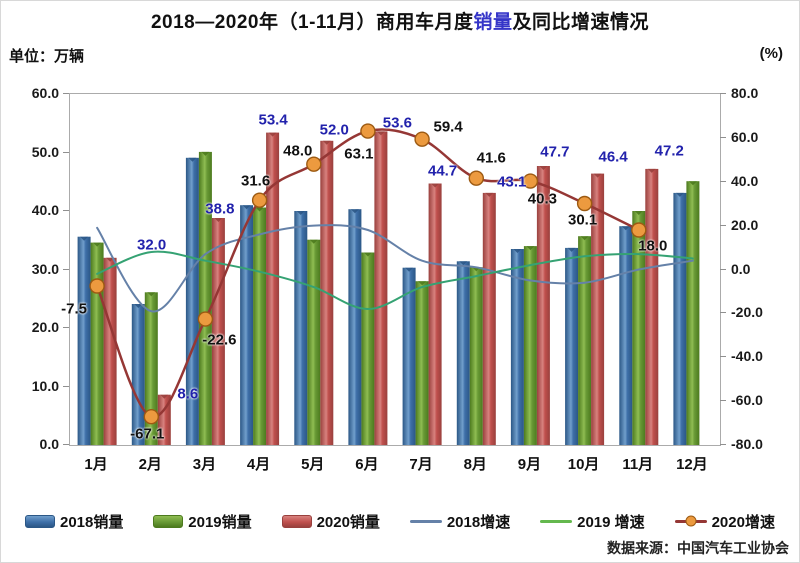 This screenshot has width=800, height=563. What do you see at coordinates (475, 464) in the screenshot?
I see `x-axis-label-8月: 8月` at bounding box center [475, 464].